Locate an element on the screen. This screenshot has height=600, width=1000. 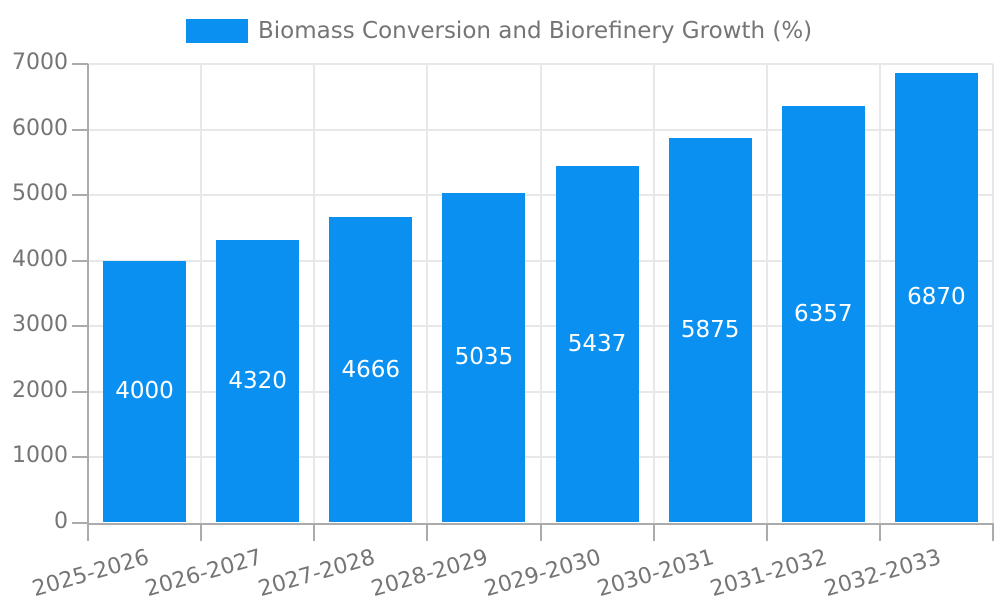
bar: 6870 is located at coordinates (936, 297).